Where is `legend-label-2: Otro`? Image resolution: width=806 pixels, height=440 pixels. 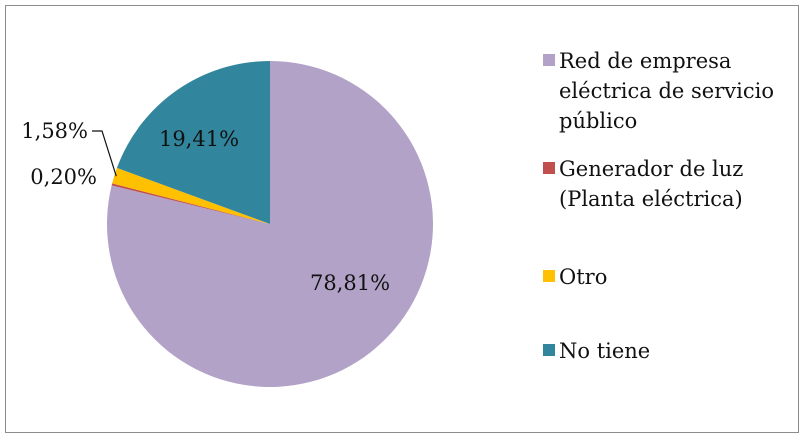
legend-label-2: Otro is located at coordinates (583, 277).